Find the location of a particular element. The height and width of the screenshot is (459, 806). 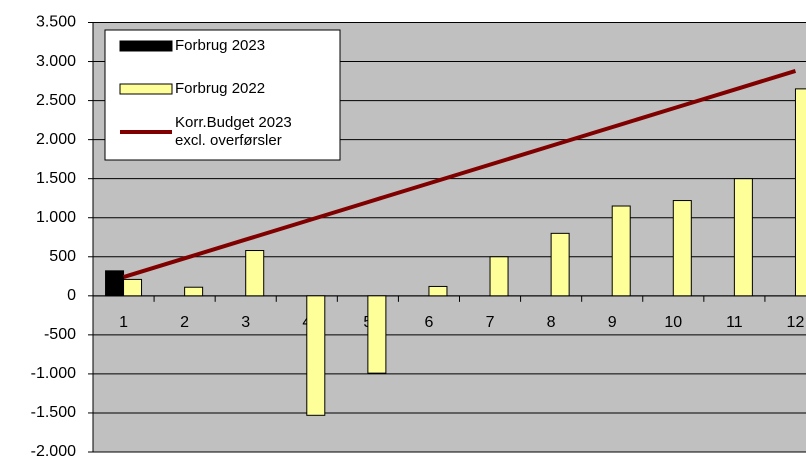

x-tick-label: 7 is located at coordinates (490, 322).